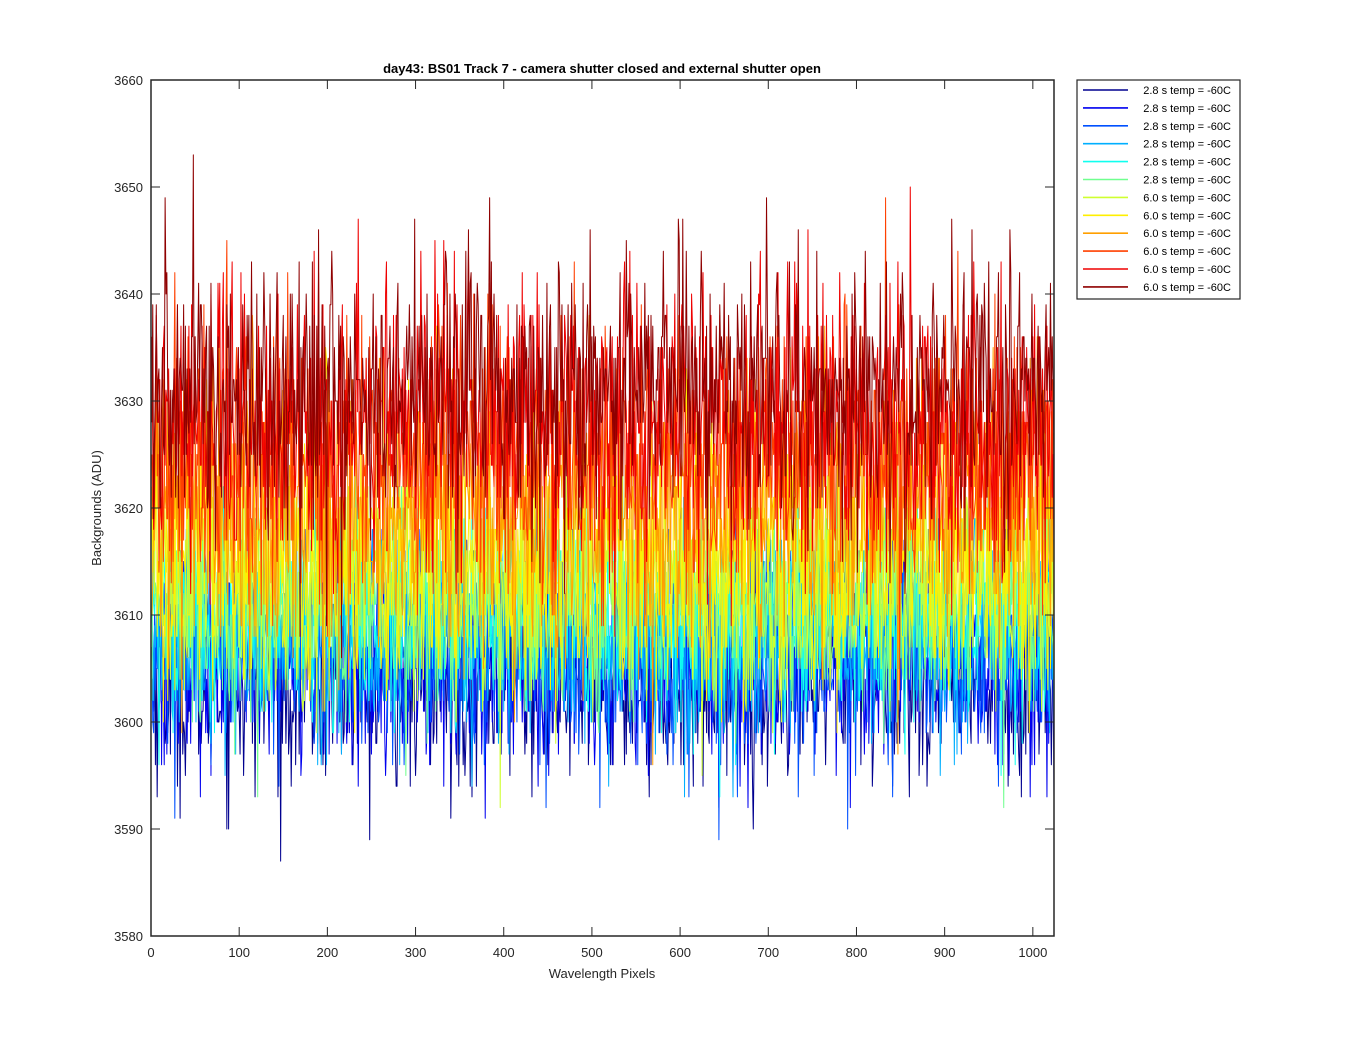 This screenshot has height=1050, width=1350. Describe the element at coordinates (150, 952) in the screenshot. I see `x-tick-label: 0` at that location.